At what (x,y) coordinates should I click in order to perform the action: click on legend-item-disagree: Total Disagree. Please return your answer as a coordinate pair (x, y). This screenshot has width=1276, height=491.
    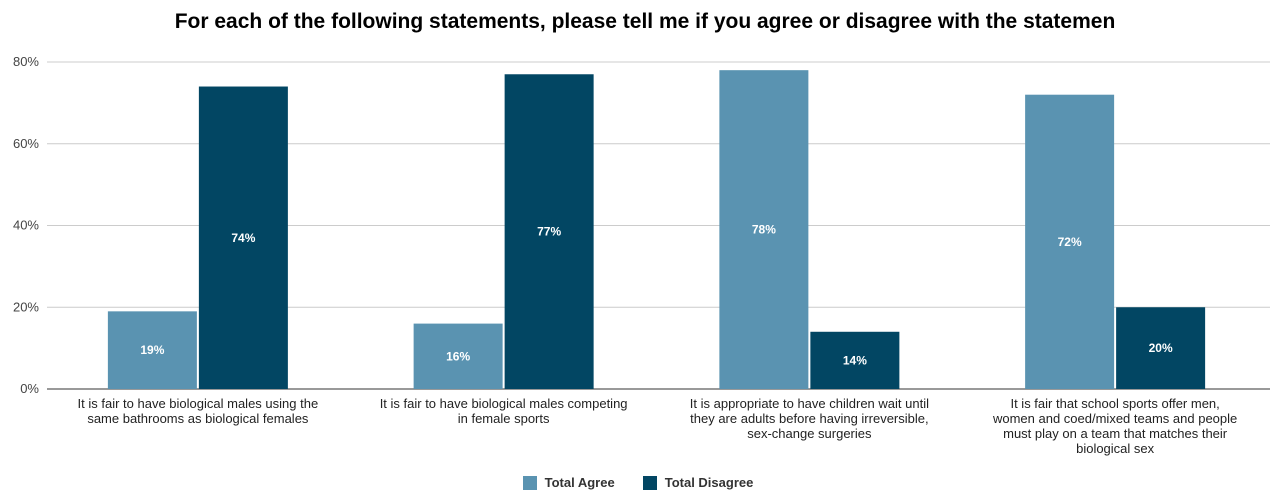
    Looking at the image, I should click on (698, 482).